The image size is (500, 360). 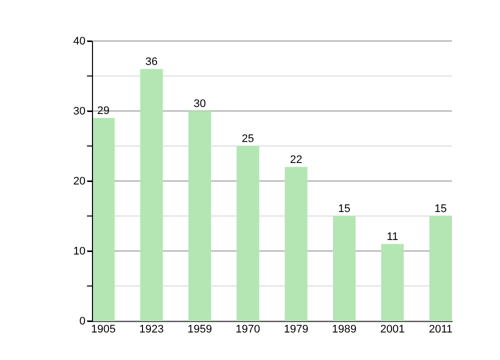 What do you see at coordinates (344, 330) in the screenshot?
I see `x-tick-label: 1989` at bounding box center [344, 330].